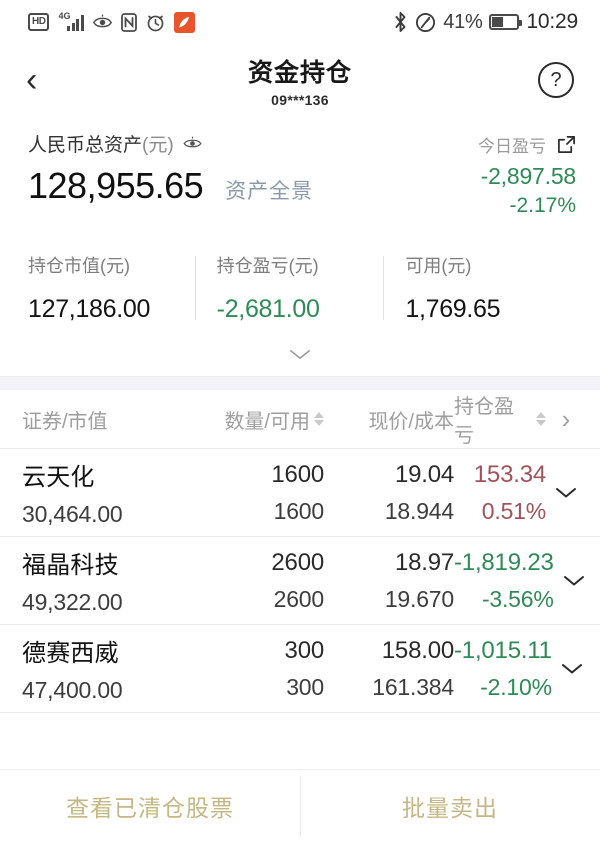  Describe the element at coordinates (101, 145) in the screenshot. I see `total-assets-label: 人民币总资产(元)` at that location.